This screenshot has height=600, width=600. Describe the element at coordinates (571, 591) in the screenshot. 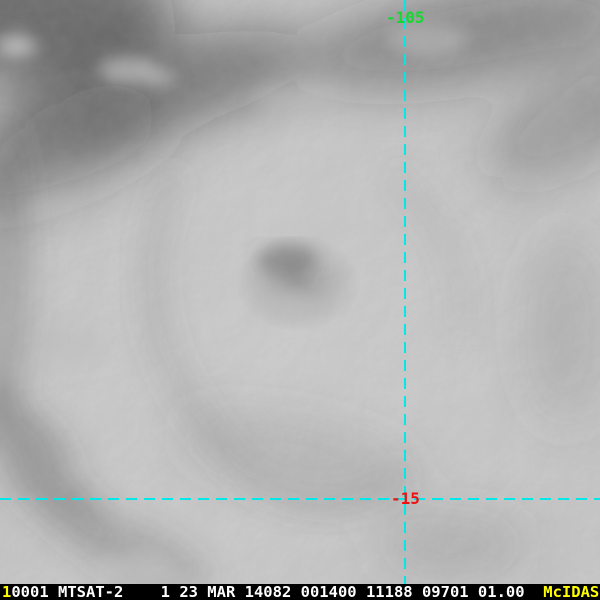

I see `mcidas-brand-label: McIDAS` at that location.